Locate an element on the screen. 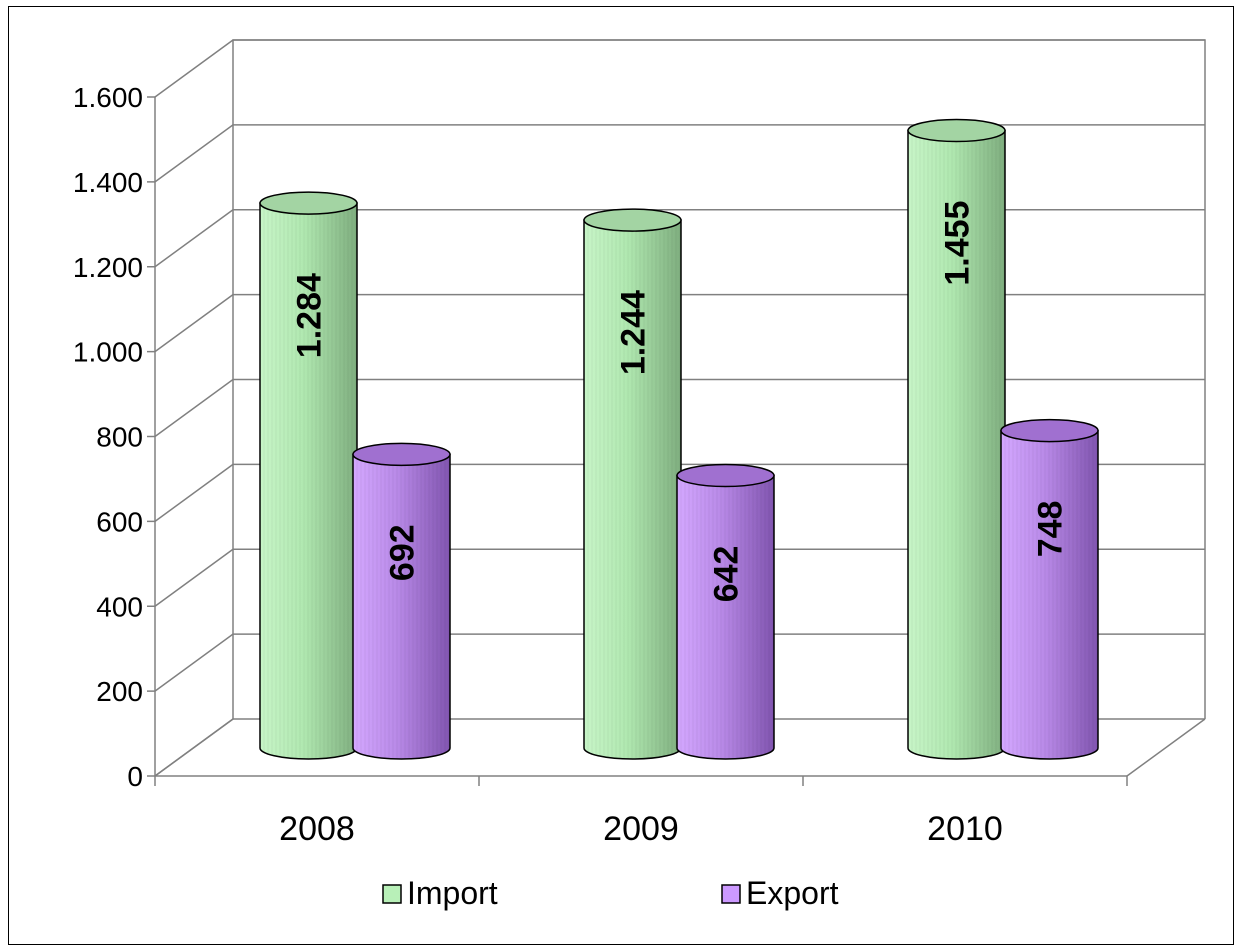 The width and height of the screenshot is (1240, 951). y-tick-label: 200 is located at coordinates (119, 691).